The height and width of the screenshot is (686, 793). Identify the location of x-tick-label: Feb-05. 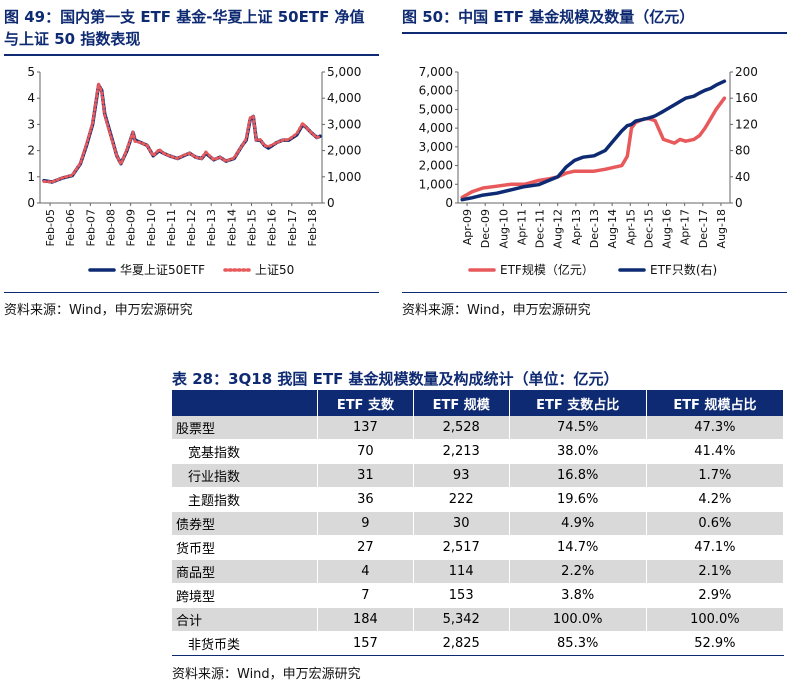
(50, 227).